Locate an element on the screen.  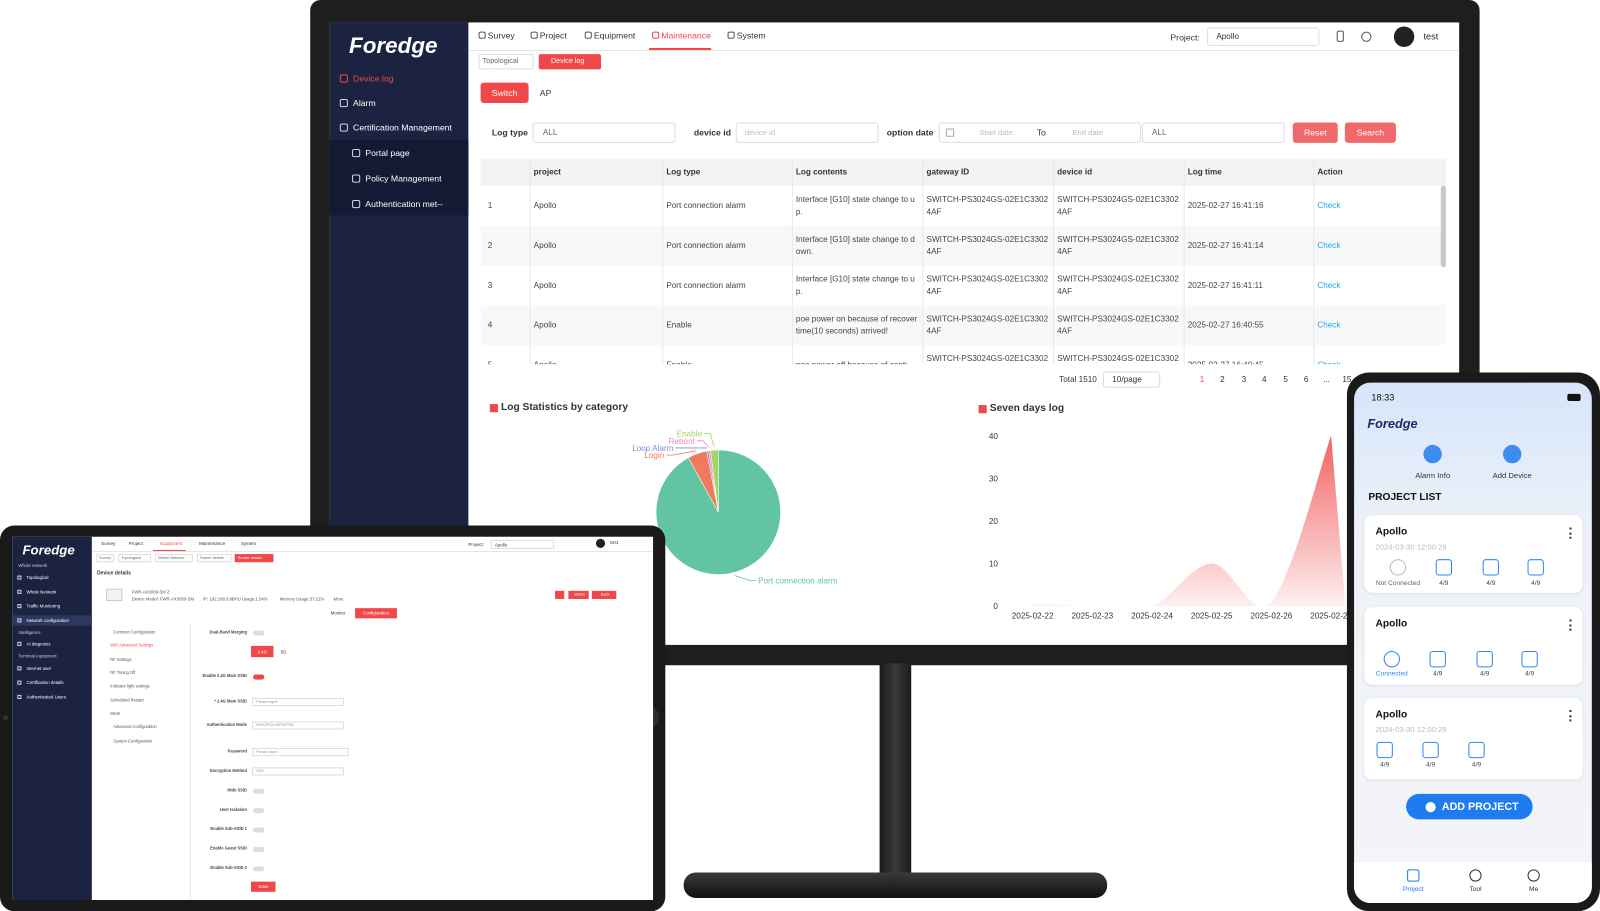
device-info: More is located at coordinates (338, 599).